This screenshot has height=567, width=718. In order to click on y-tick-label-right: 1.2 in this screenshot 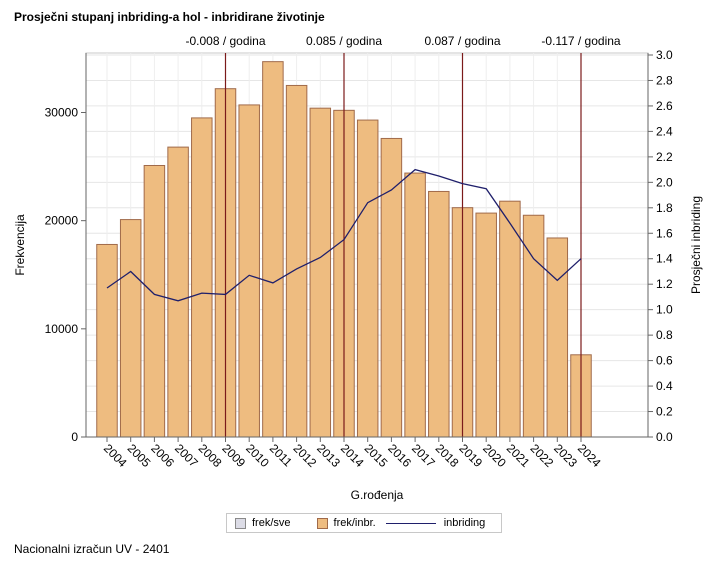, I will do `click(664, 284)`.